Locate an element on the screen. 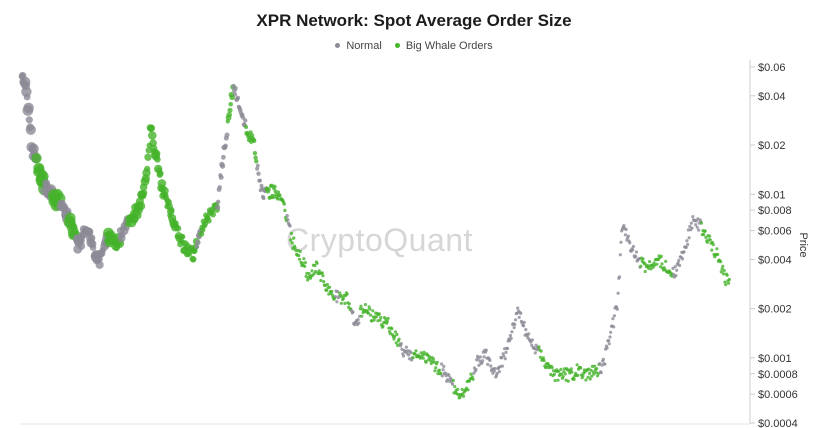 The height and width of the screenshot is (428, 828). legend-item-big-whale-orders: Big Whale Orders is located at coordinates (443, 46).